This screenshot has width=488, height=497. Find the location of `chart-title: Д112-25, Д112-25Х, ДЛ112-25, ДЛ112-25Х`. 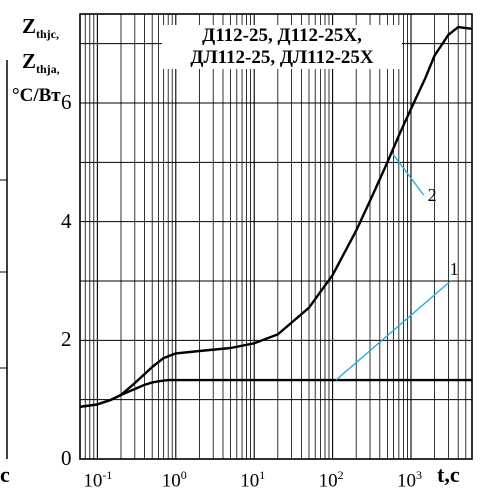

chart-title: Д112-25, Д112-25Х, ДЛ112-25, ДЛ112-25Х is located at coordinates (282, 47).